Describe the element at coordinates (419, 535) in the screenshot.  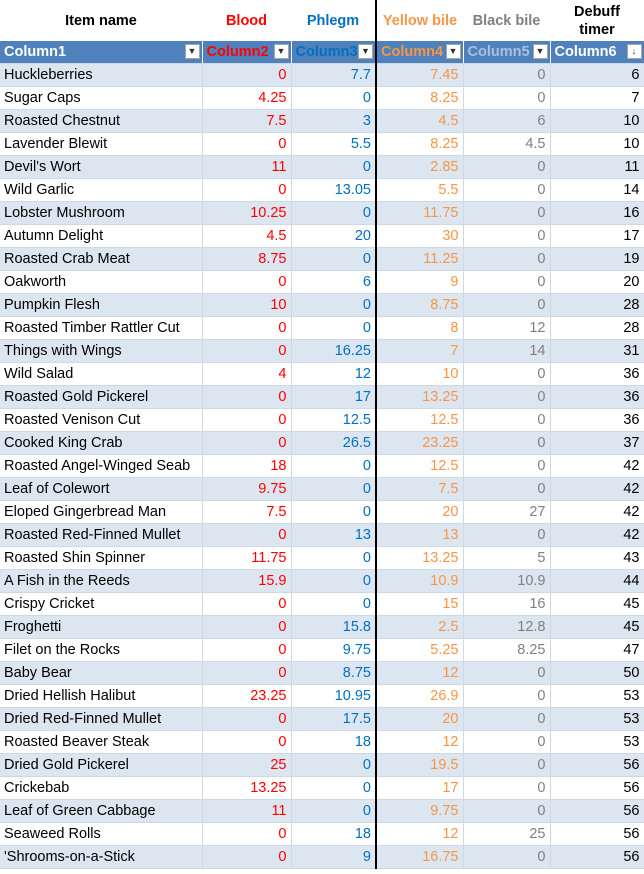
I see `cell-yellow-bile: 13` at that location.